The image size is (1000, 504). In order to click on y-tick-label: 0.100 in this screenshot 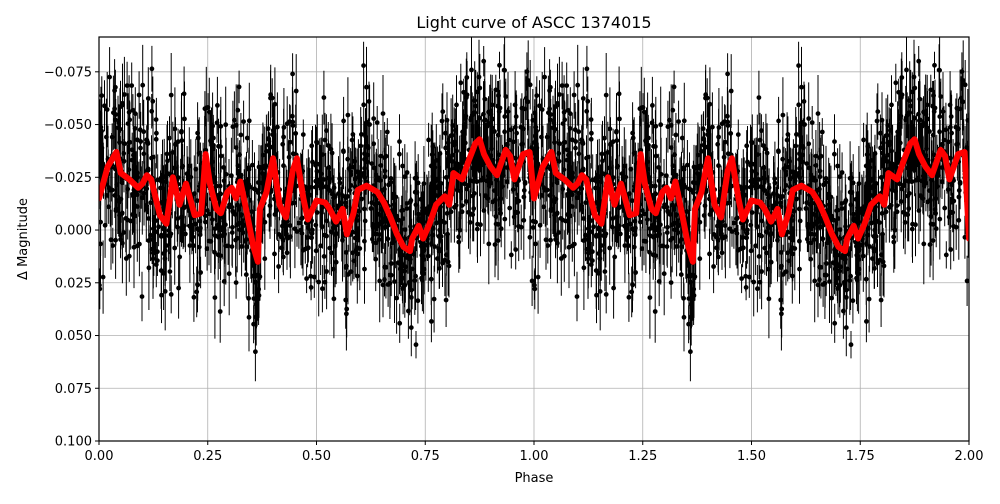, I will do `click(73, 442)`.